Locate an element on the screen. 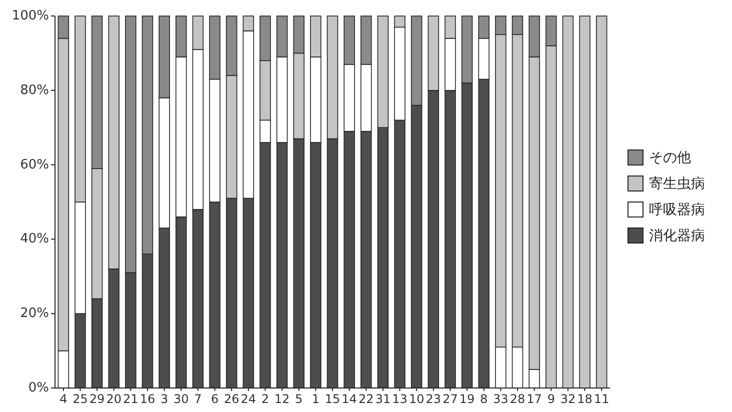 This screenshot has width=732, height=412. legend-label: 呼吸器病 is located at coordinates (677, 210).